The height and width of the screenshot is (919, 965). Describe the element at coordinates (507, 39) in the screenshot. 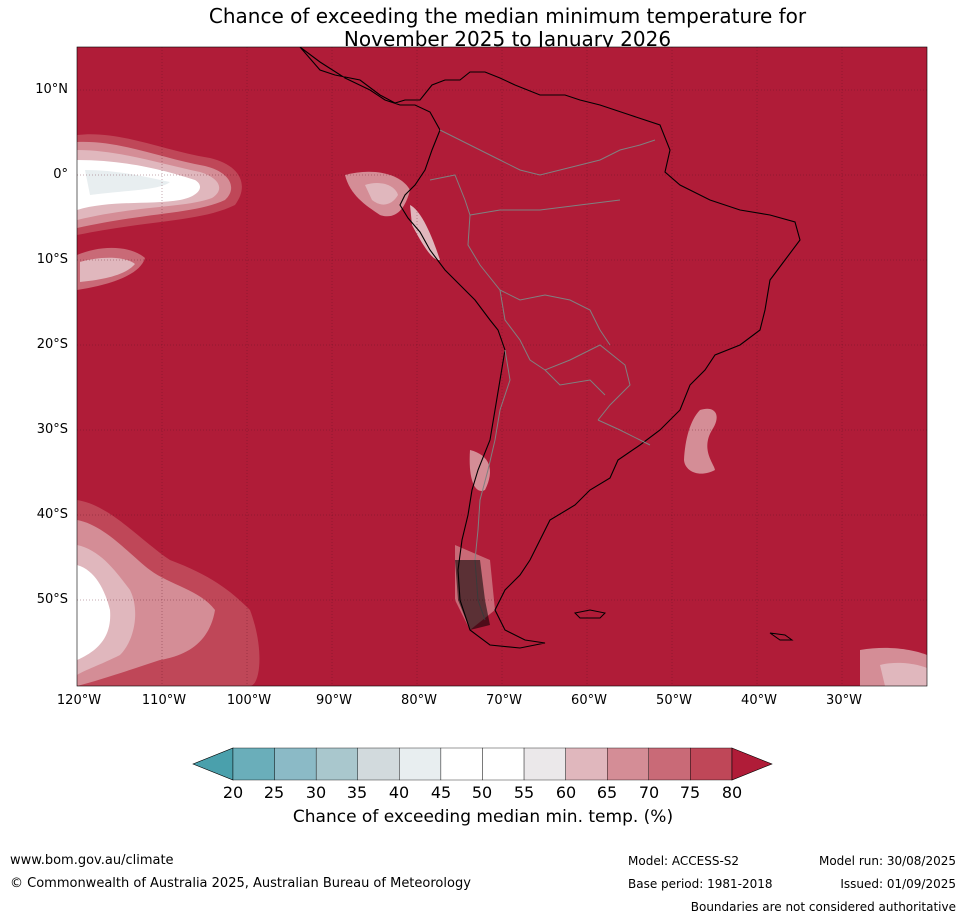

I see `map-title-line-2: November 2025 to January 2026` at that location.